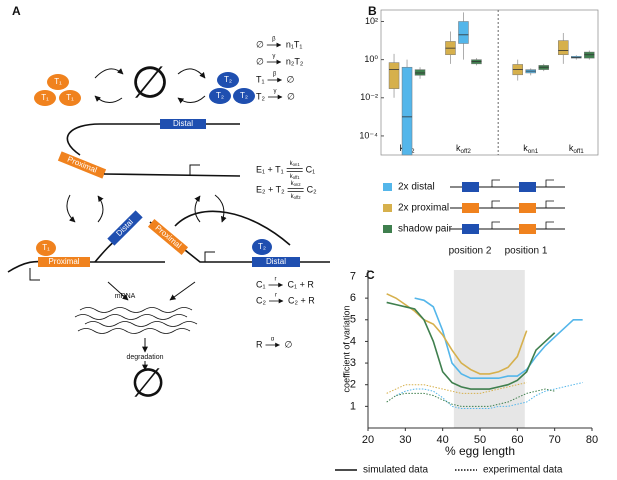 The width and height of the screenshot is (617, 480). I want to click on rate-label: kon2, so click(296, 184).